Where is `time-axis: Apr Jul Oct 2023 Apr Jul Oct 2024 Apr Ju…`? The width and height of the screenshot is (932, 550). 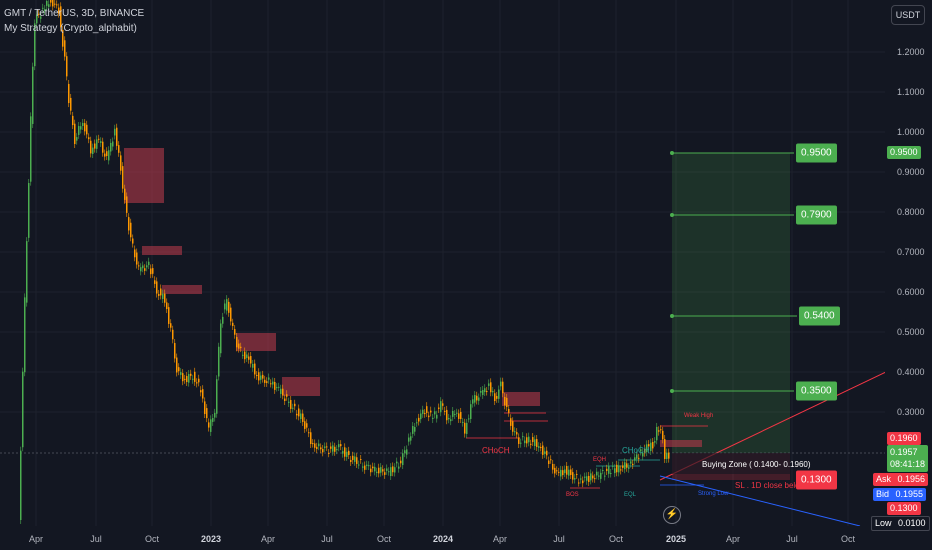 time-axis: Apr Jul Oct 2023 Apr Jul Oct 2024 Apr Ju… is located at coordinates (442, 538).